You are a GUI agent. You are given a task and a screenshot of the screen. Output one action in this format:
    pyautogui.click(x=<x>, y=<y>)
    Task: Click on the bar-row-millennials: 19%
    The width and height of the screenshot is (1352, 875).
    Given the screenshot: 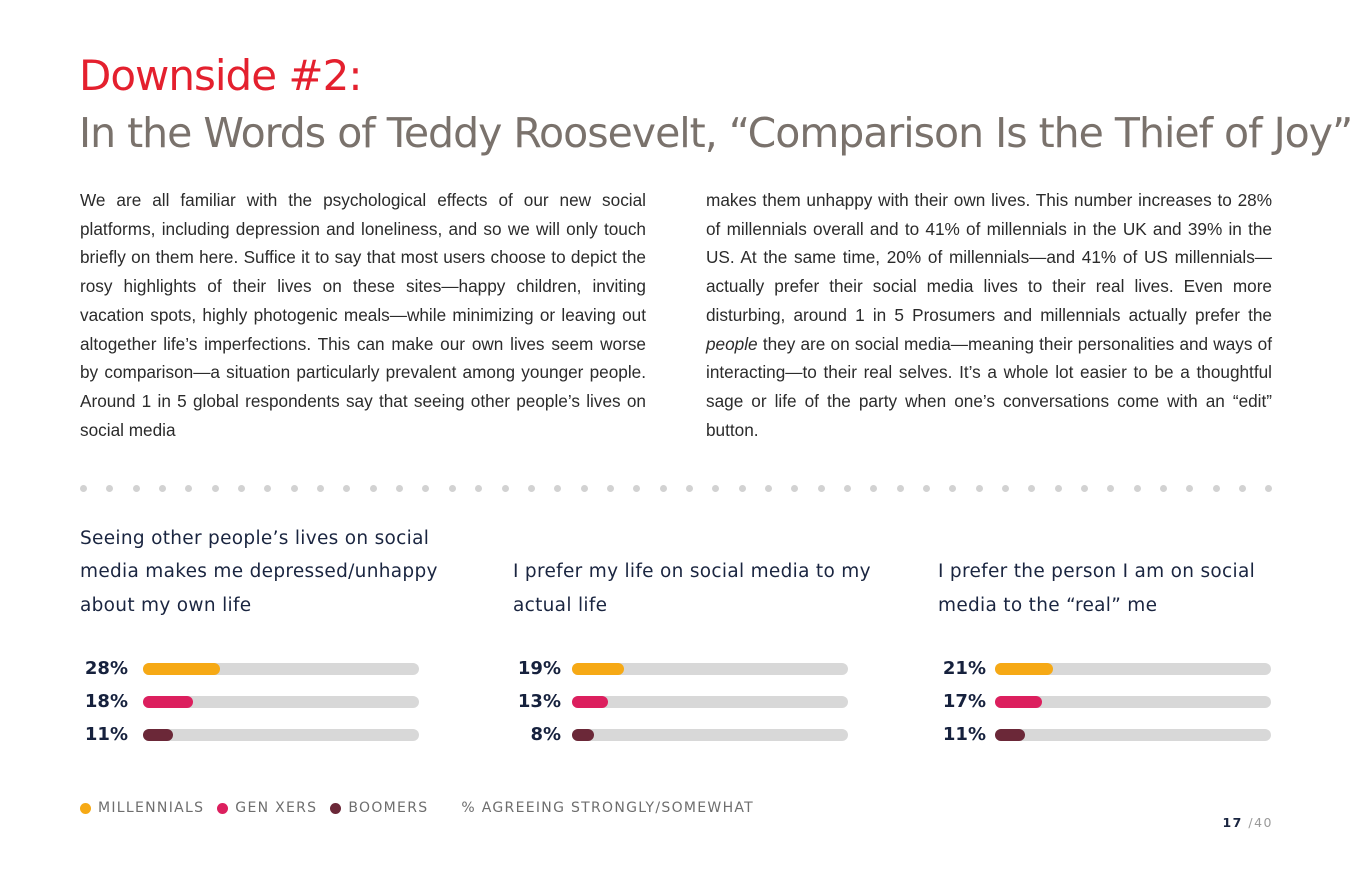 What is the action you would take?
    pyautogui.click(x=680, y=669)
    